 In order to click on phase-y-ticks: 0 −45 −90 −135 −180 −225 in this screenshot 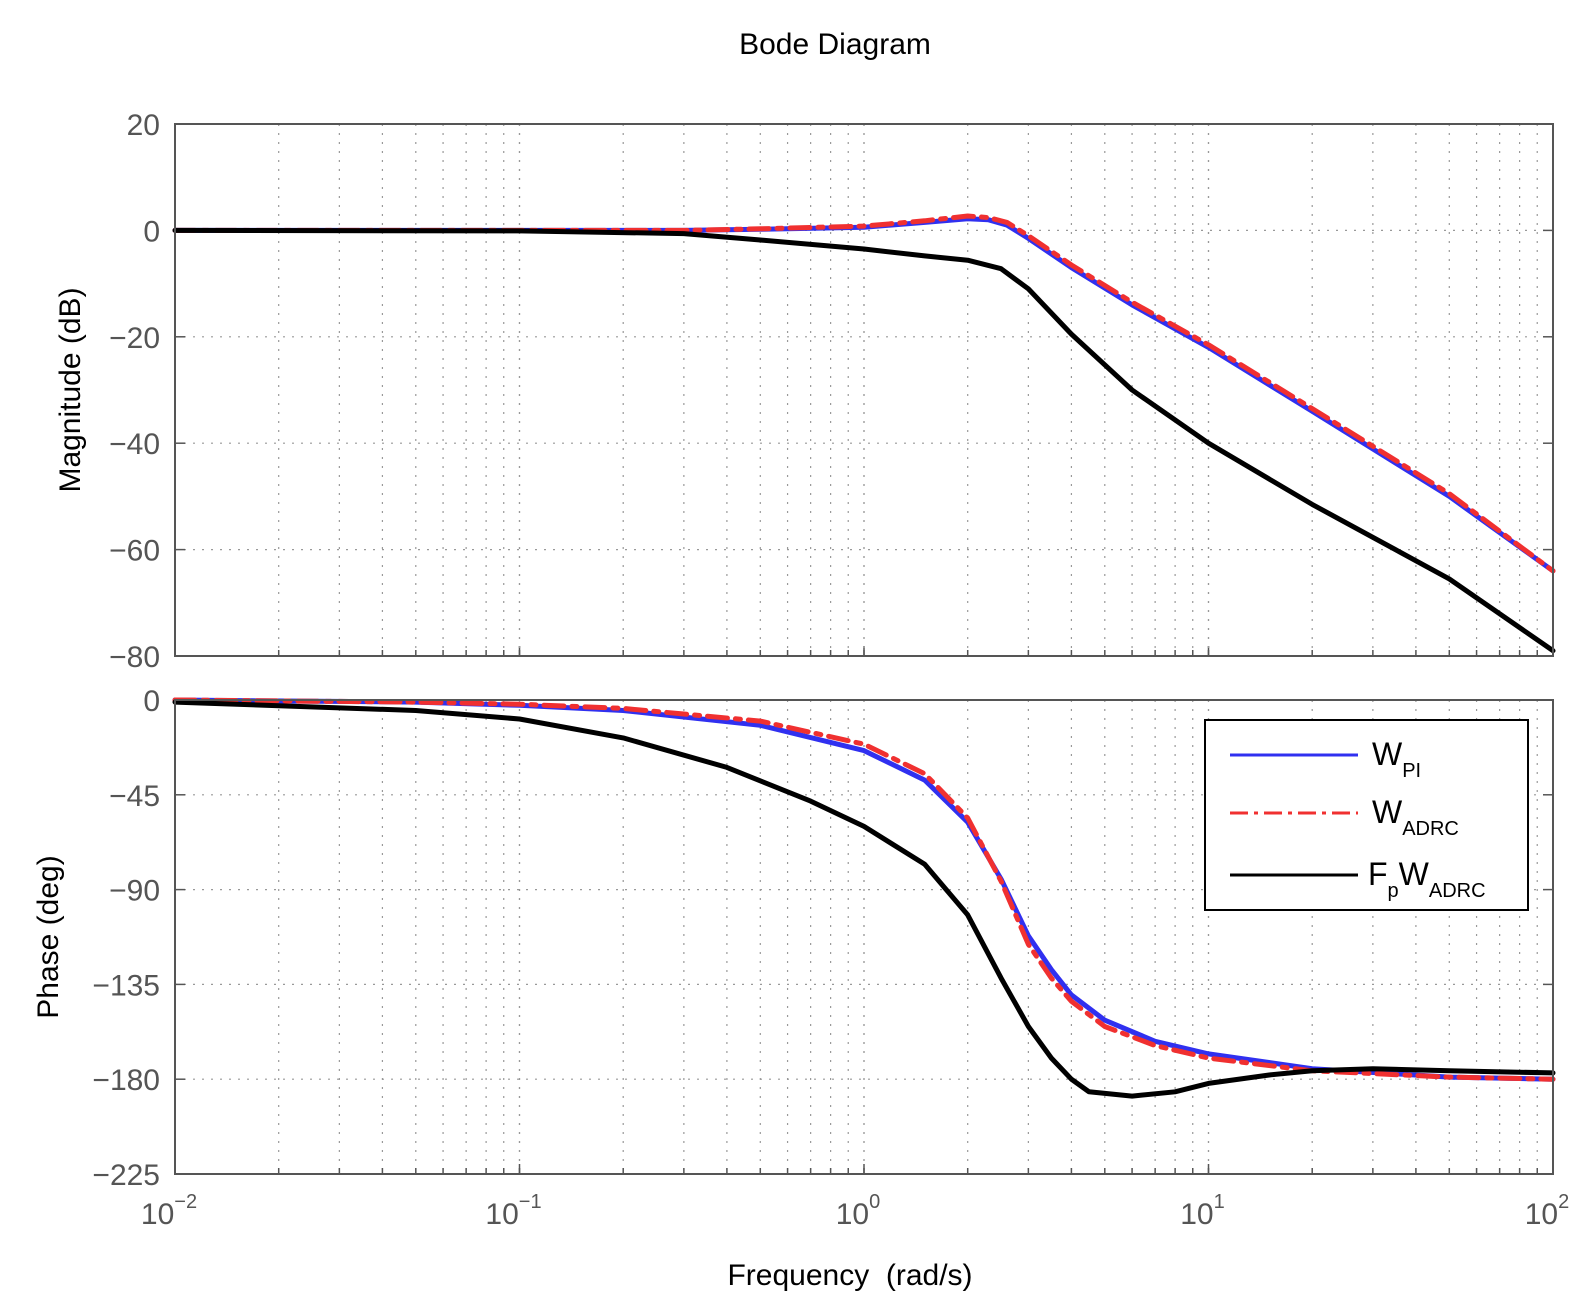, I will do `click(126, 938)`.